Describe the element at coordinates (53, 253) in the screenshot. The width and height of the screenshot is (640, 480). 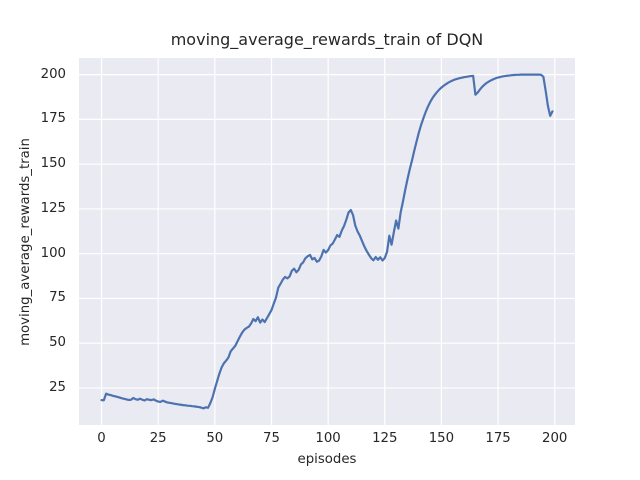
I see `y-tick-label: 100` at that location.